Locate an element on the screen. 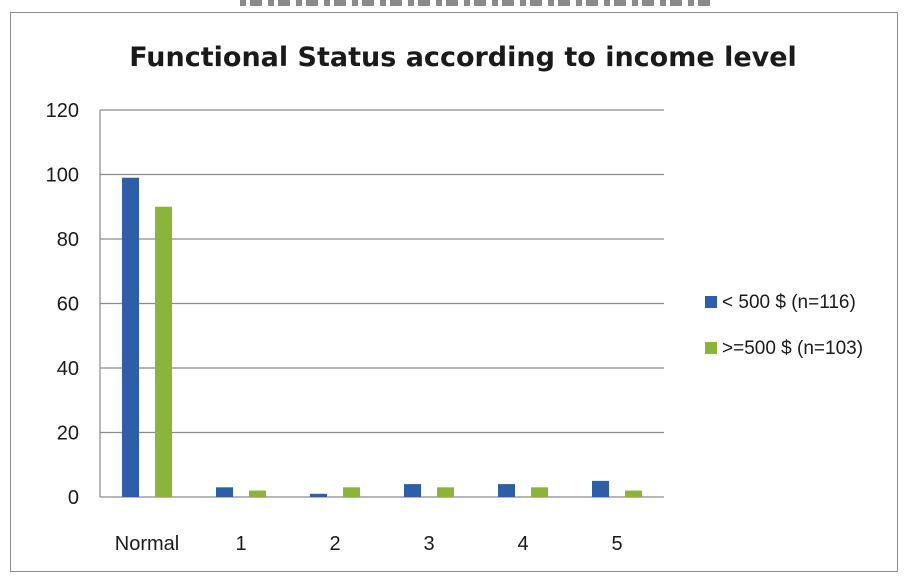 The width and height of the screenshot is (905, 578). y-tick-label: 120 is located at coordinates (62, 111).